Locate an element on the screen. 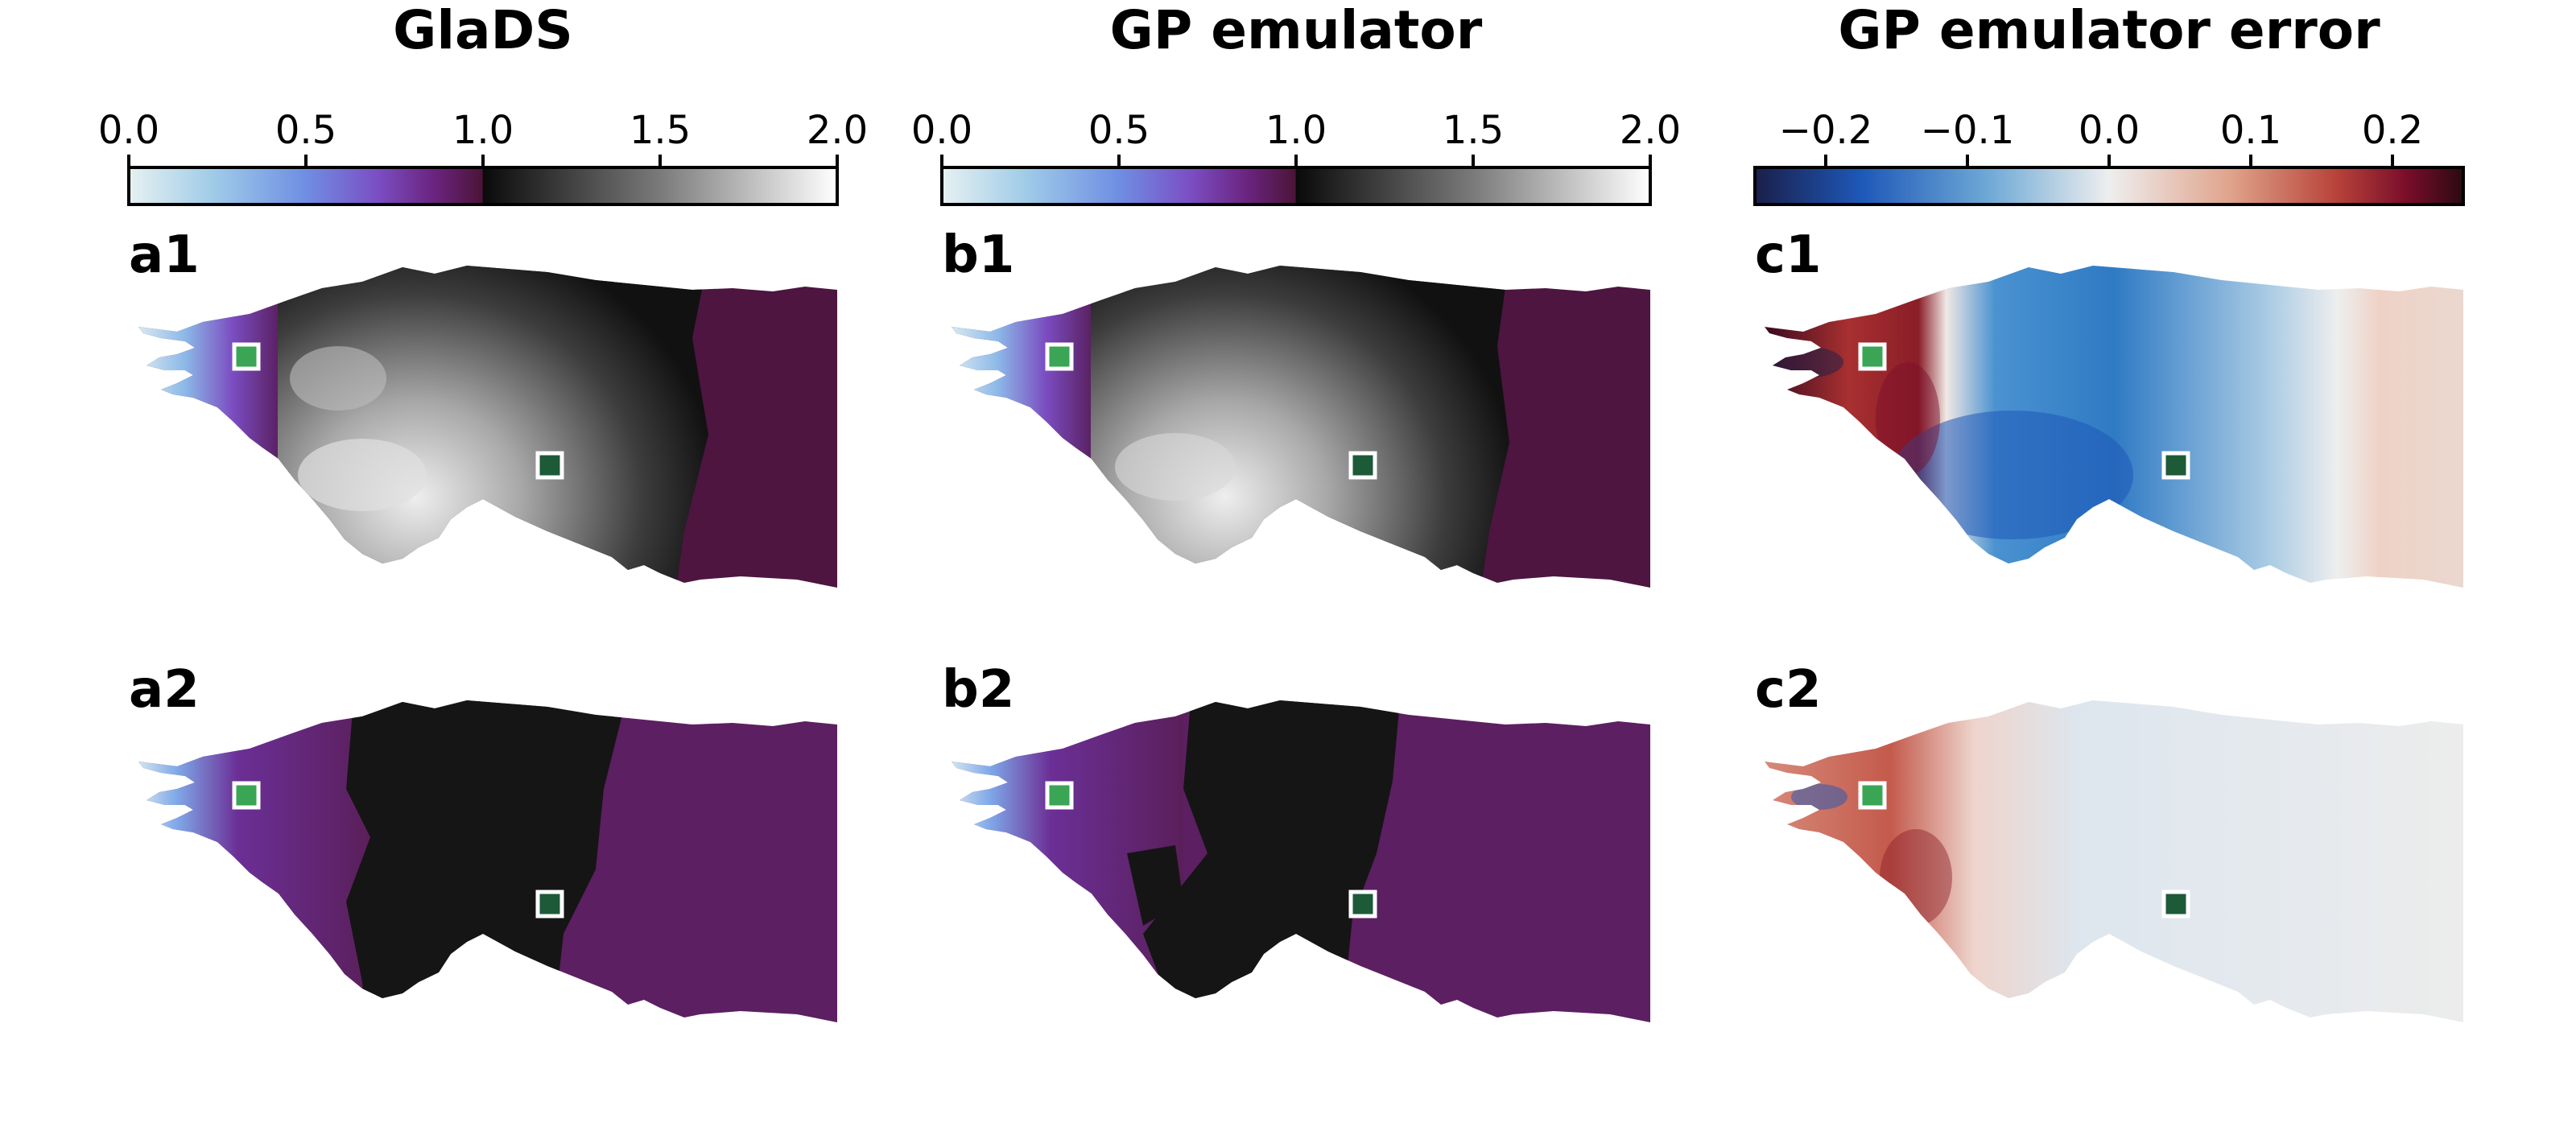  panel-label-c1: c1 is located at coordinates (1788, 255).